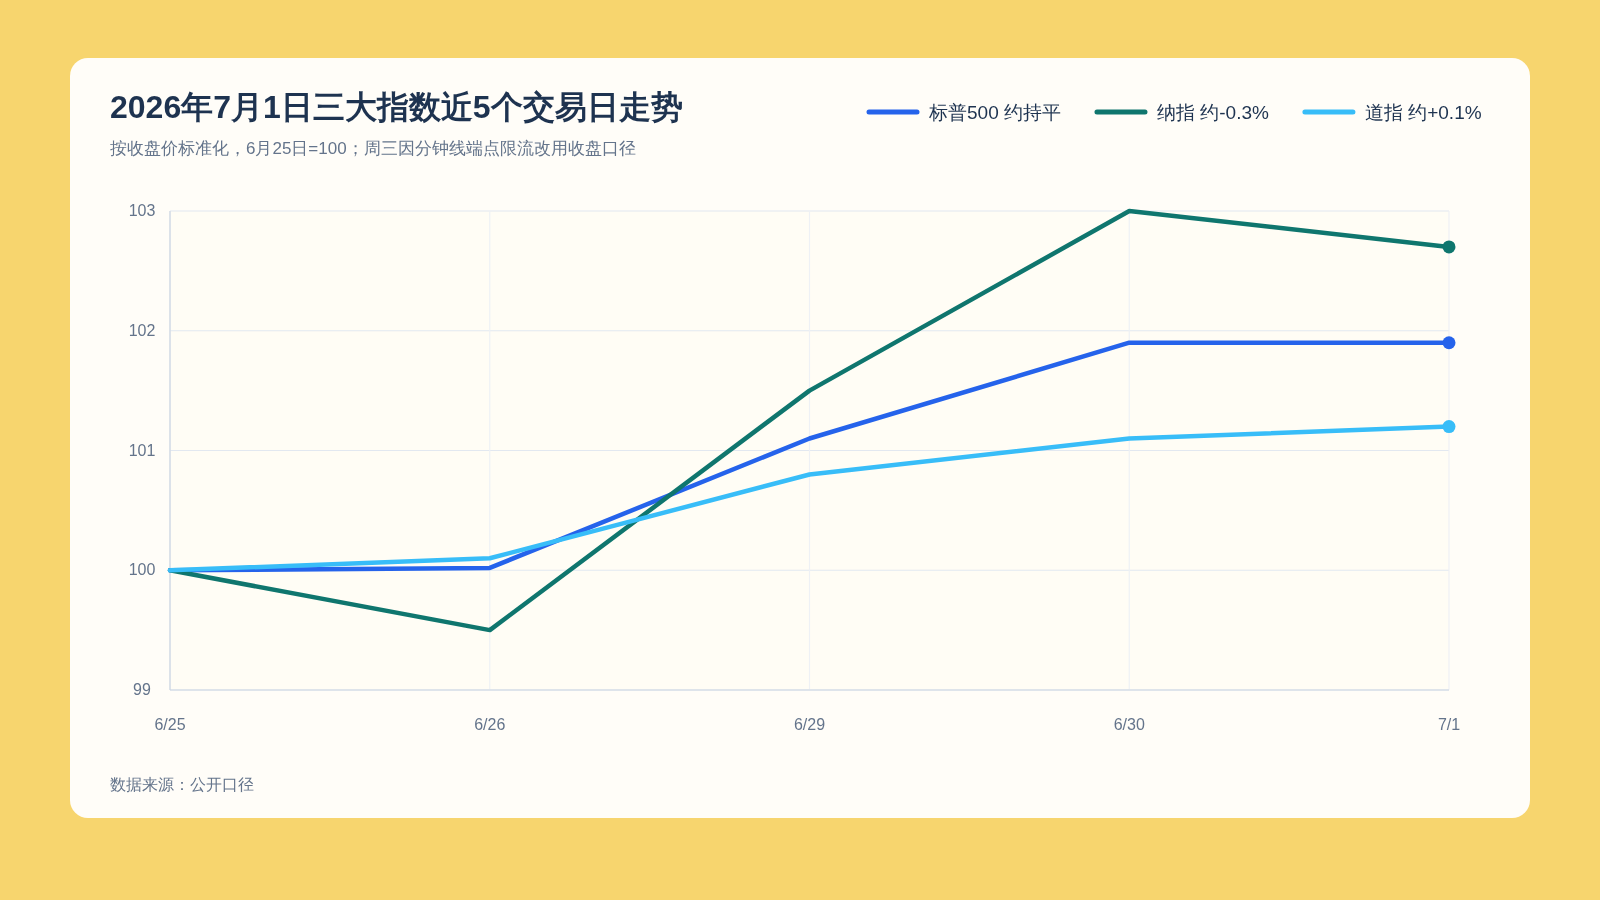 This screenshot has height=900, width=1600. What do you see at coordinates (142, 210) in the screenshot?
I see `y-tick-label: 103` at bounding box center [142, 210].